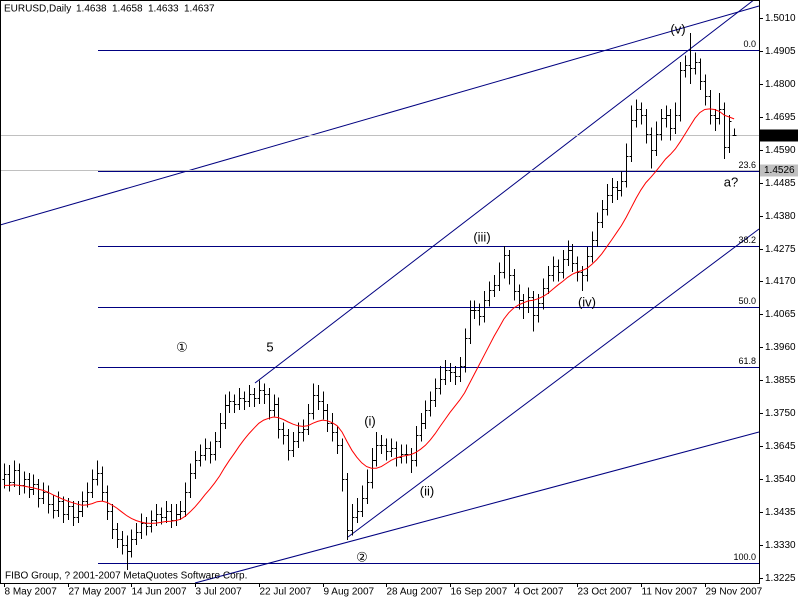  Describe the element at coordinates (415, 592) in the screenshot. I see `x-tick-label: 28 Aug 2007` at that location.